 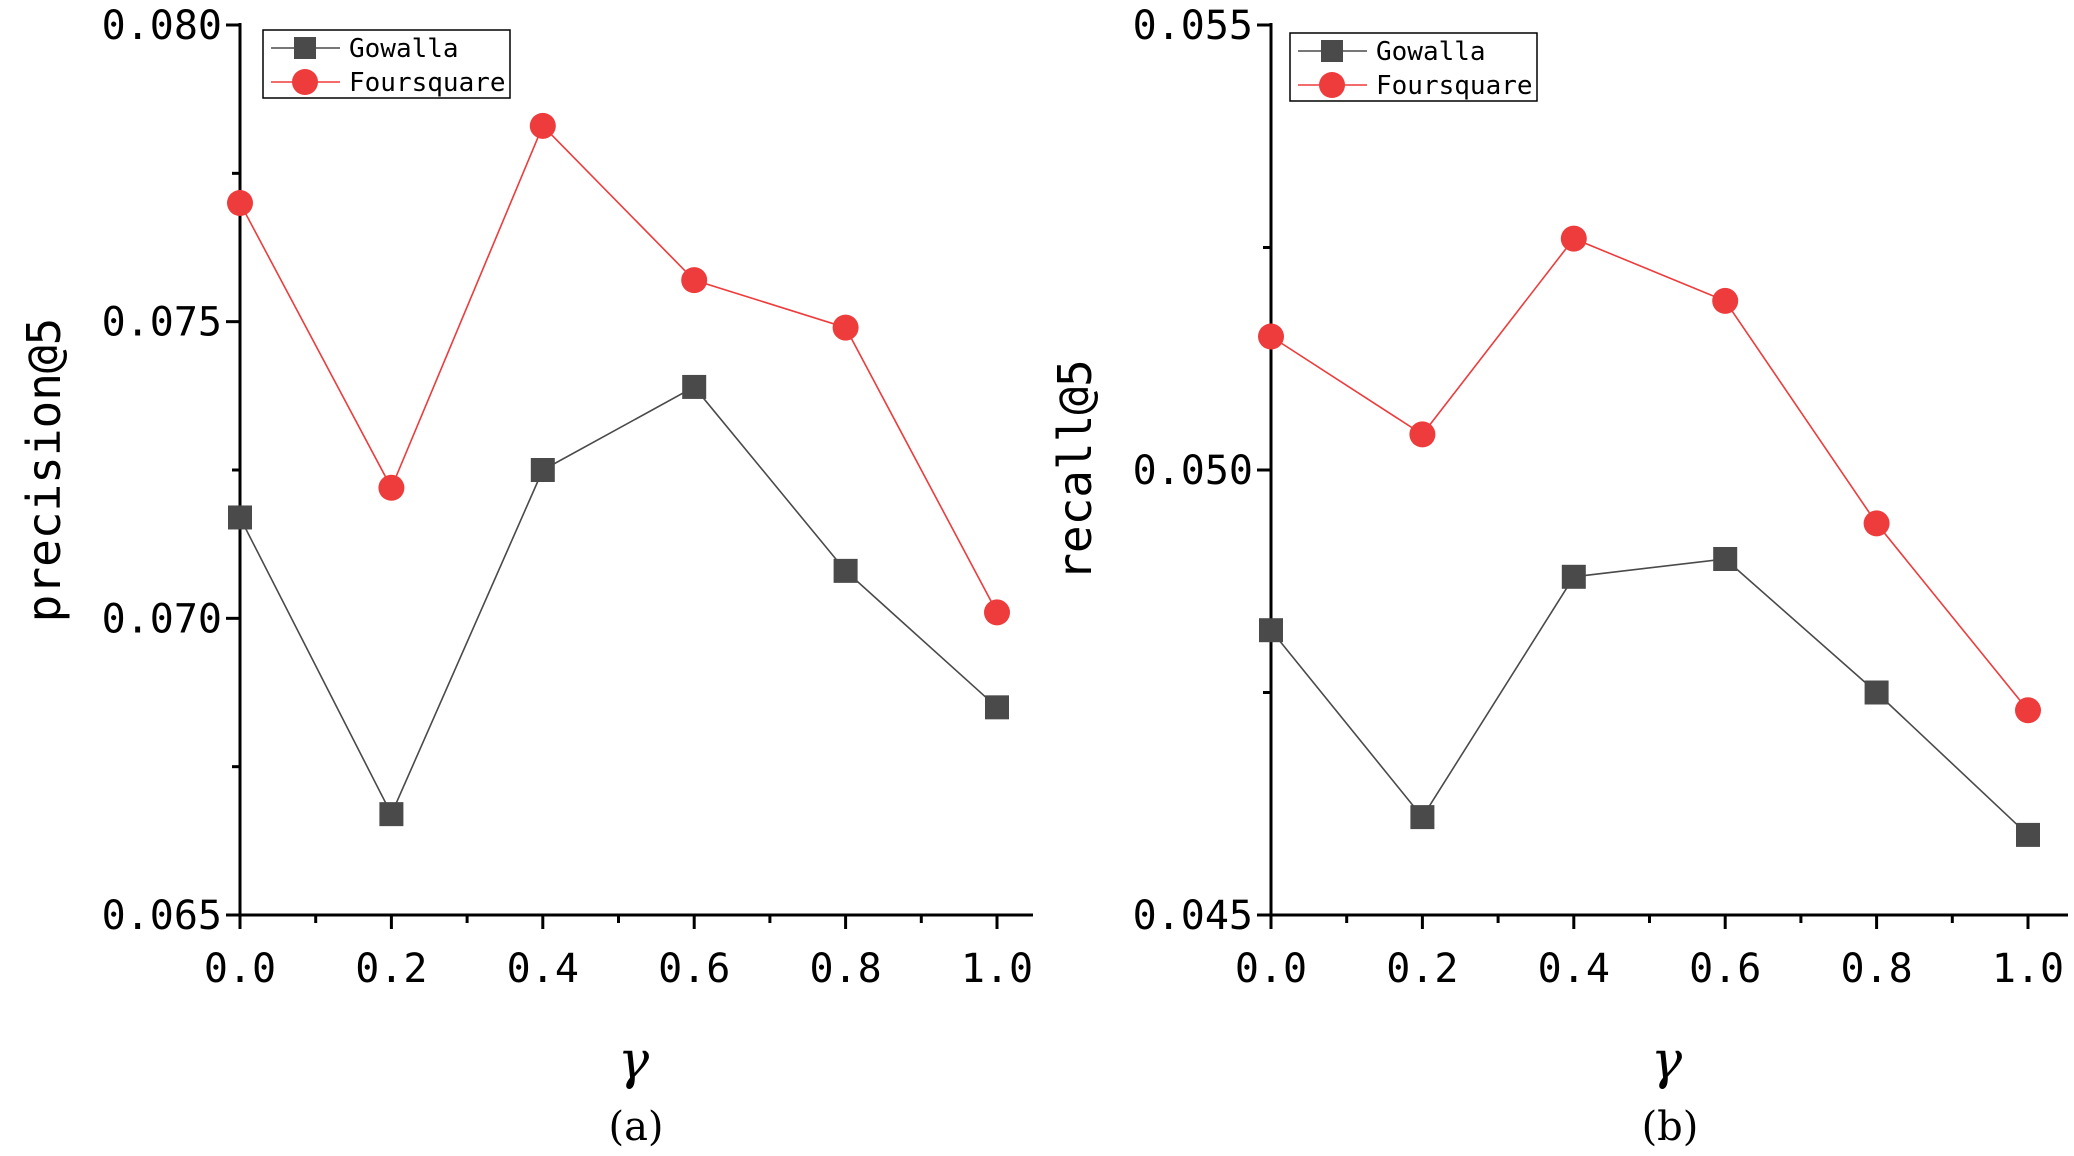 I want to click on y-tick-label: 0.055, so click(x=1193, y=26).